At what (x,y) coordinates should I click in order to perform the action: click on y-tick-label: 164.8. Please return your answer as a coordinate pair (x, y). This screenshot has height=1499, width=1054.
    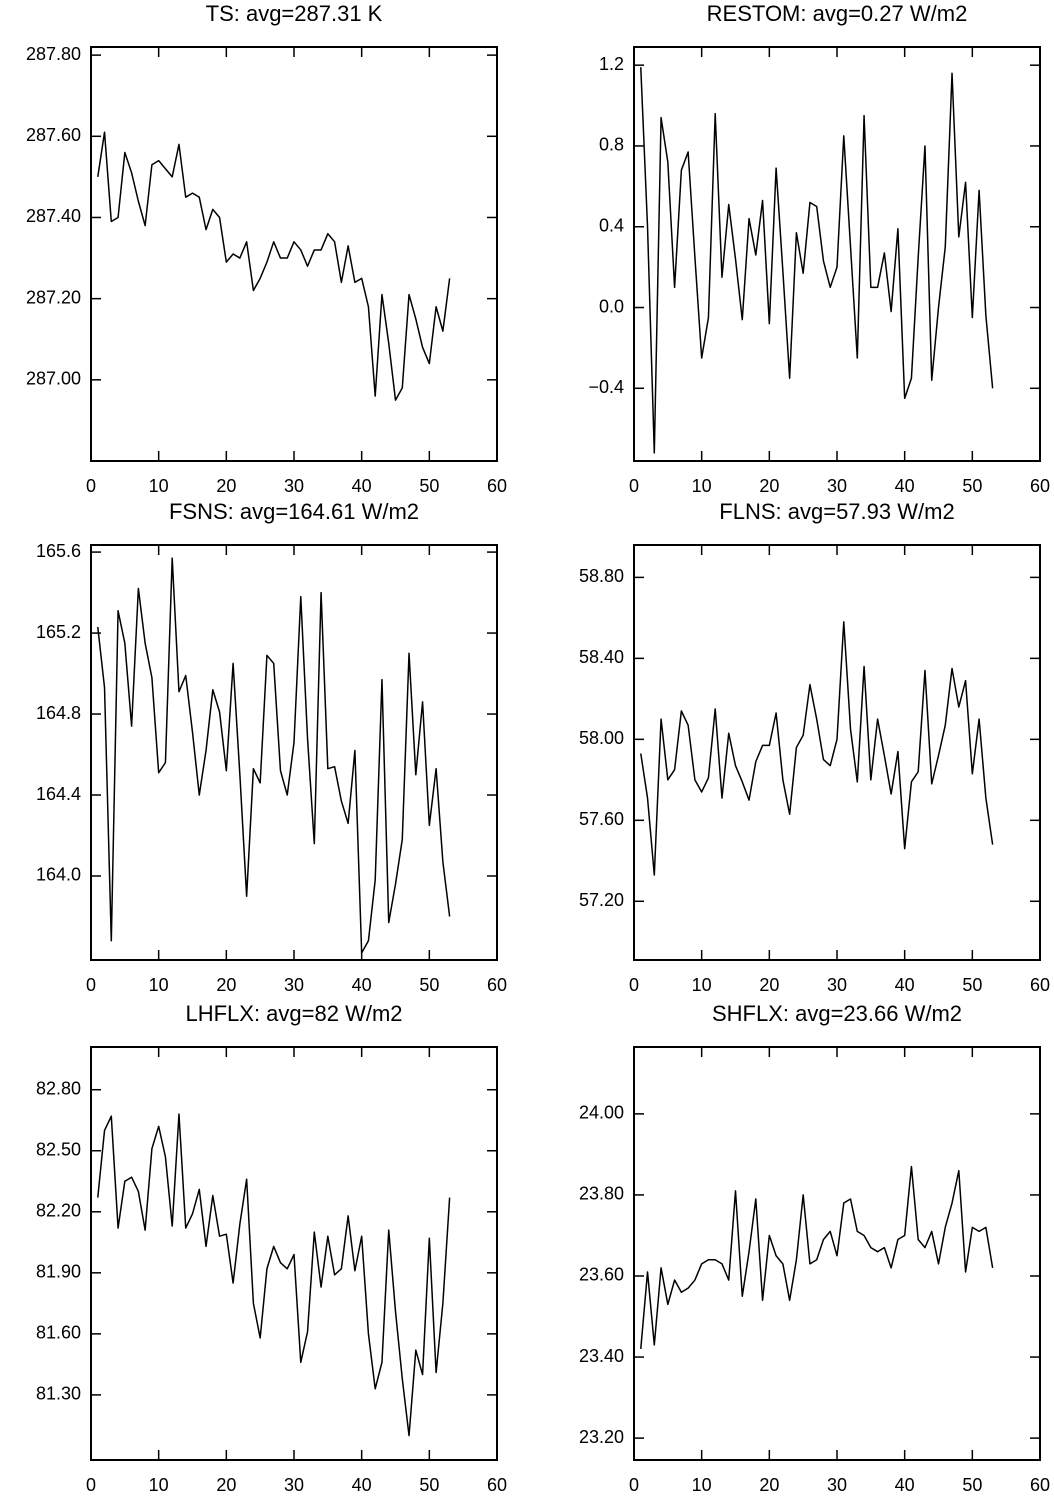
    Looking at the image, I should click on (58, 713).